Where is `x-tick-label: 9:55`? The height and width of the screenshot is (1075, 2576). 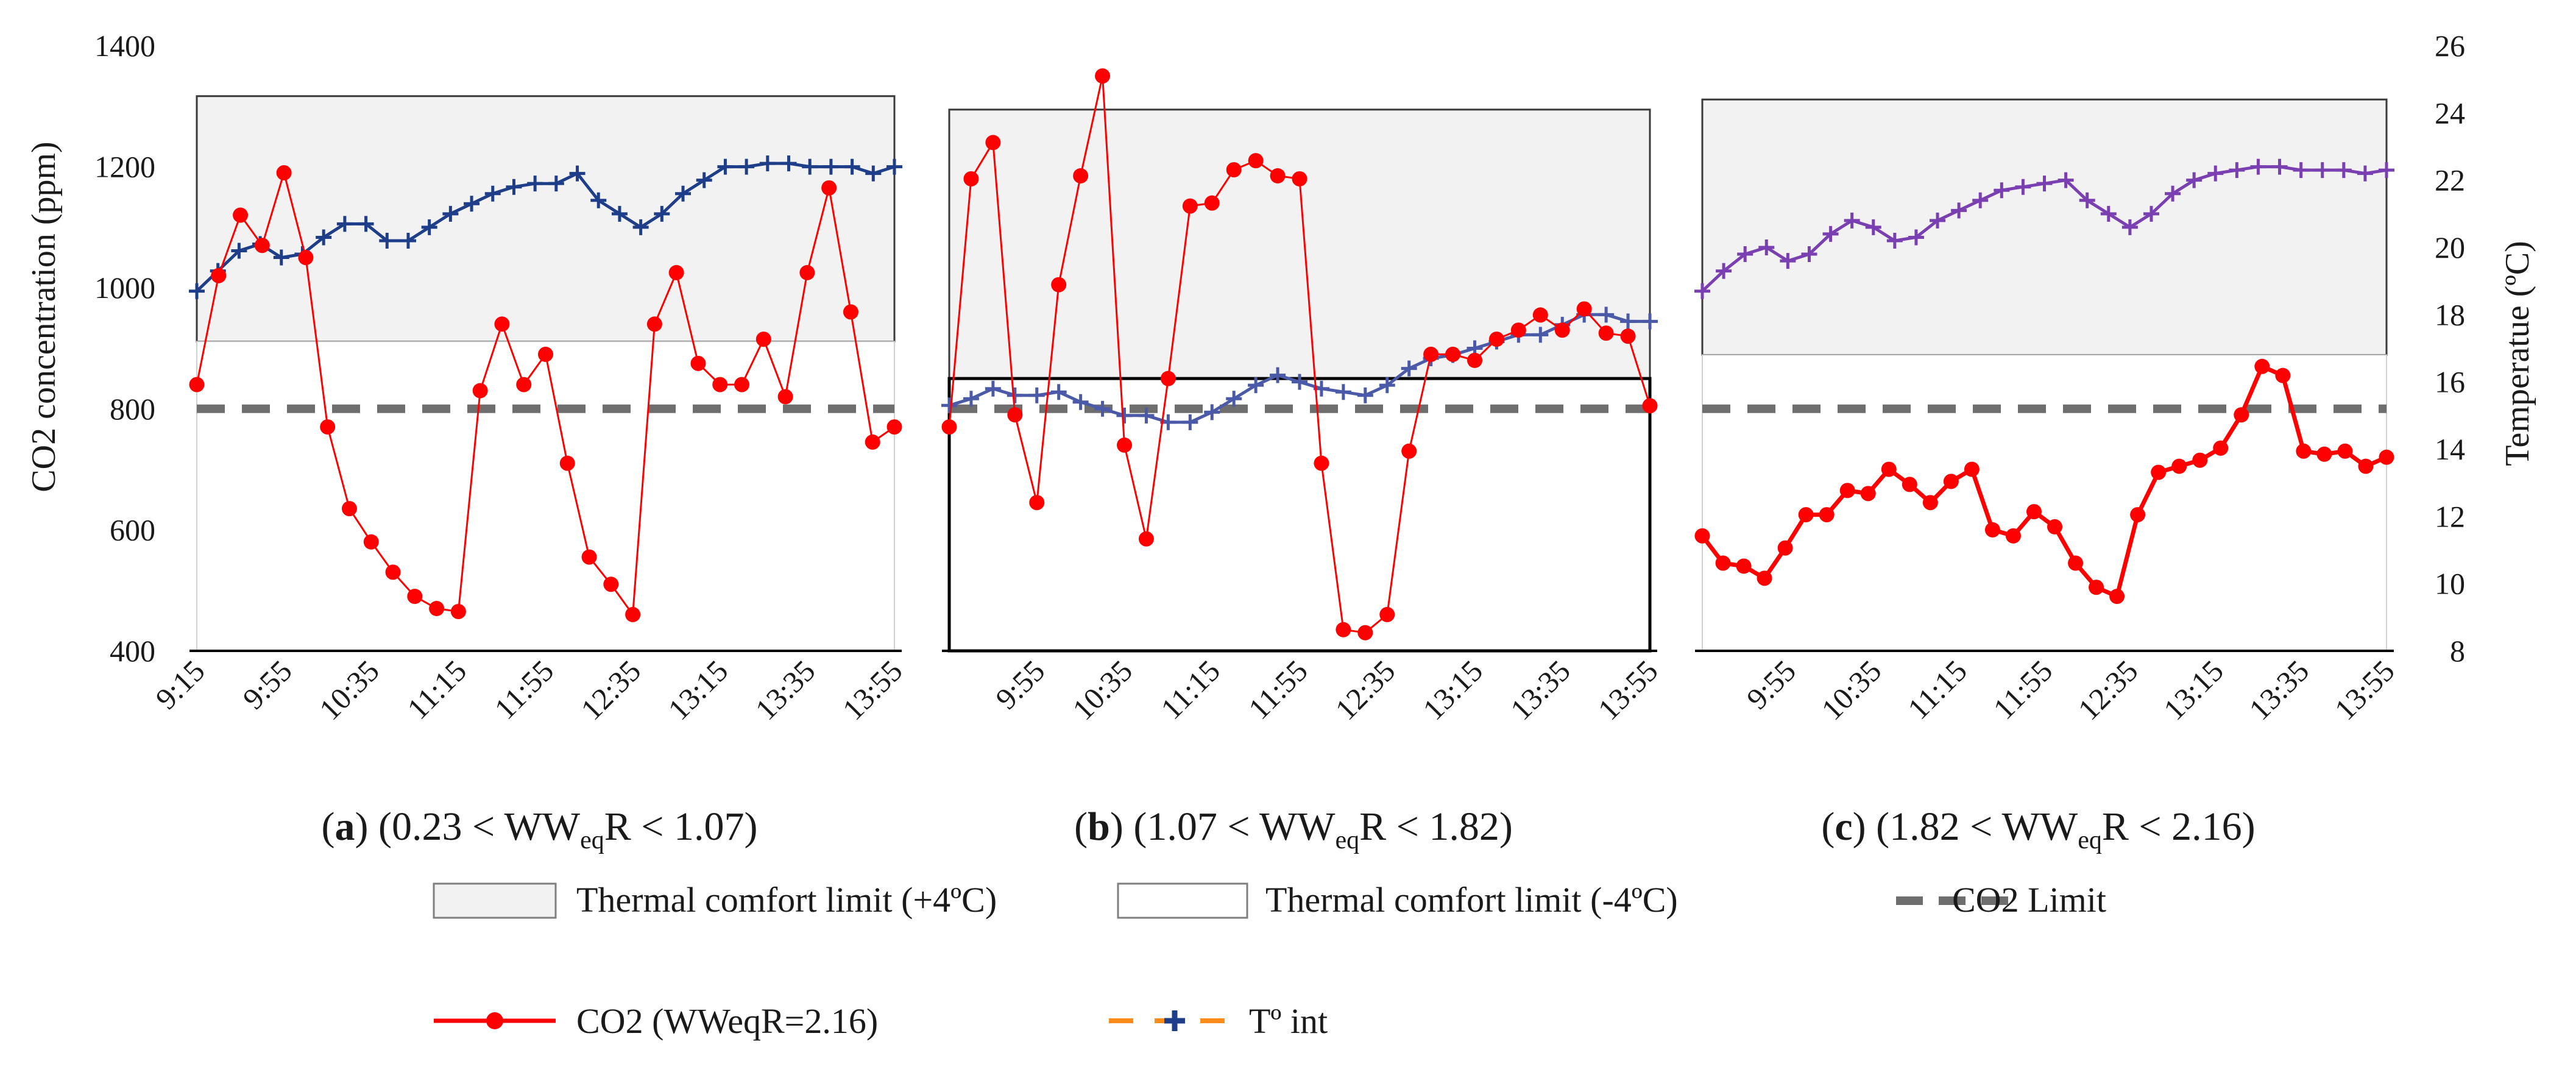 x-tick-label: 9:55 is located at coordinates (267, 684).